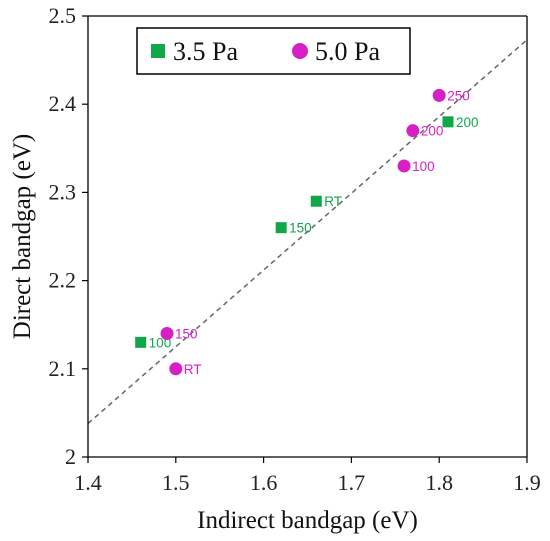 The width and height of the screenshot is (550, 541). Describe the element at coordinates (352, 482) in the screenshot. I see `x-tick-label: 1.7` at that location.